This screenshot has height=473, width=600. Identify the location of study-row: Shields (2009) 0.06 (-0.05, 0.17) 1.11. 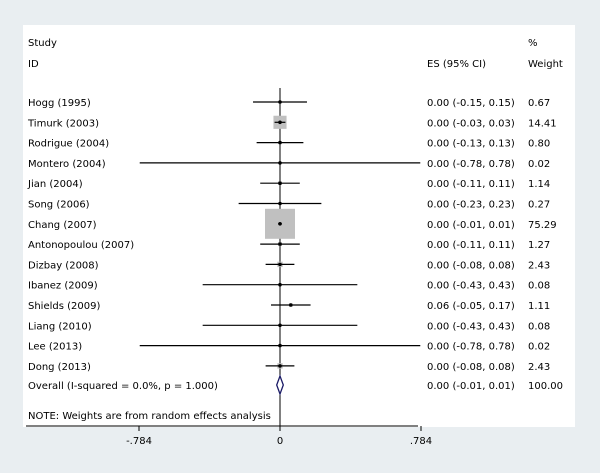
(289, 306).